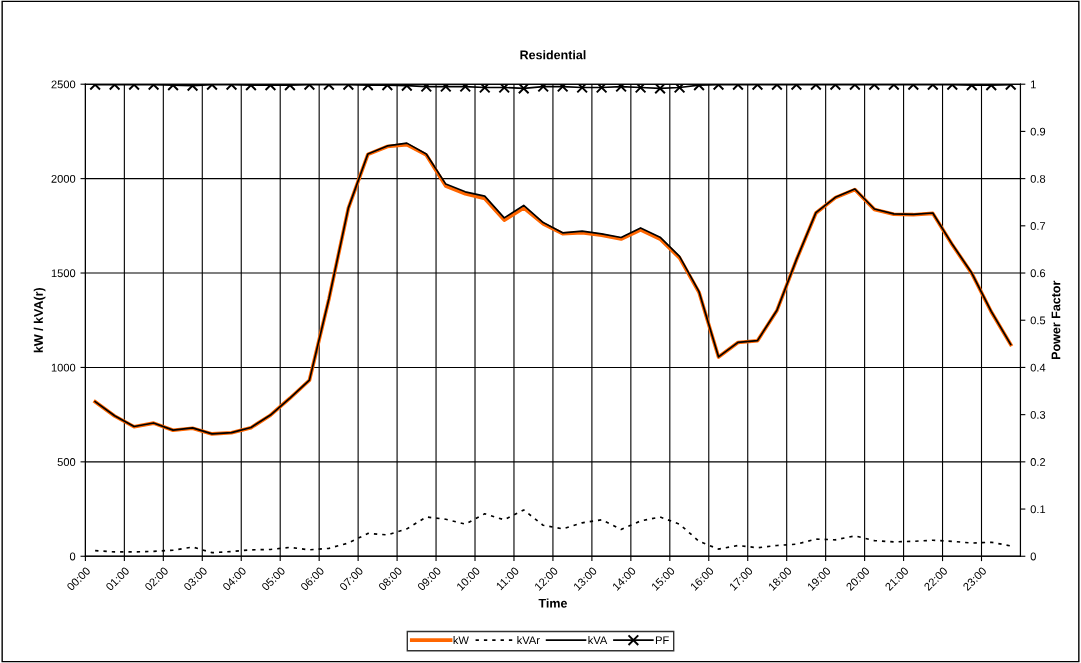  I want to click on legend-label: kVA, so click(598, 640).